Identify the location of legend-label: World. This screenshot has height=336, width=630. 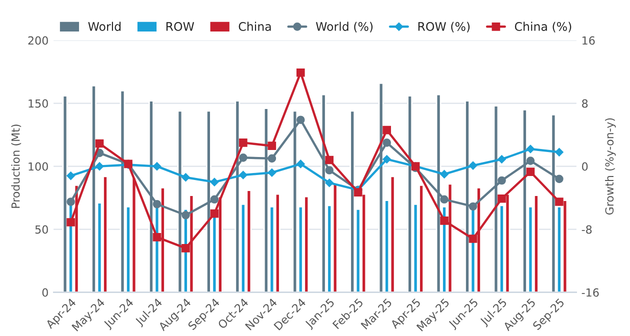
(104, 26).